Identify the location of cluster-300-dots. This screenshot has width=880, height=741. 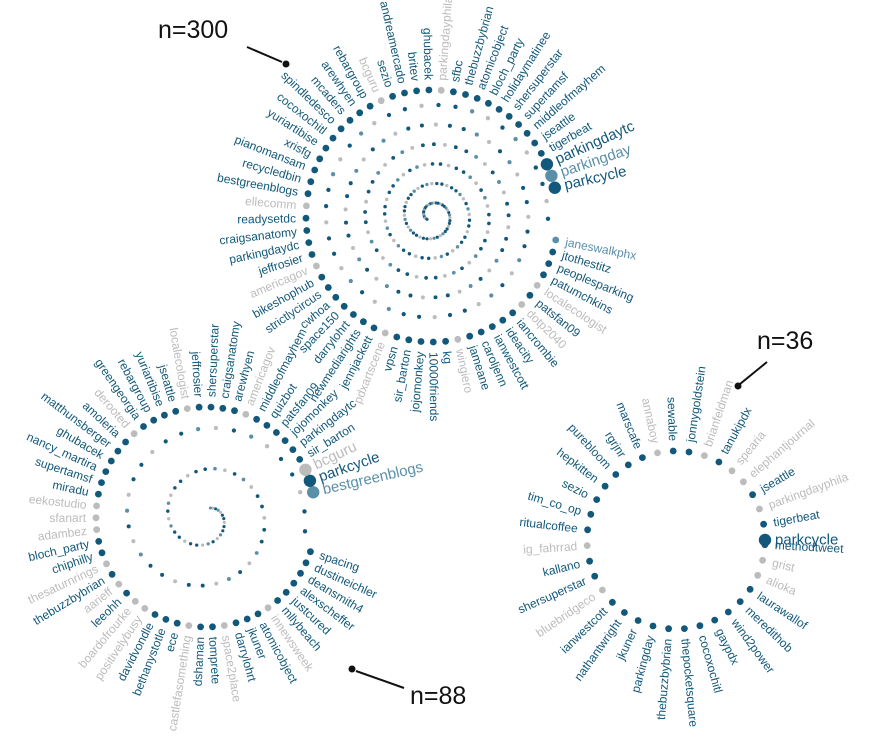
(431, 216).